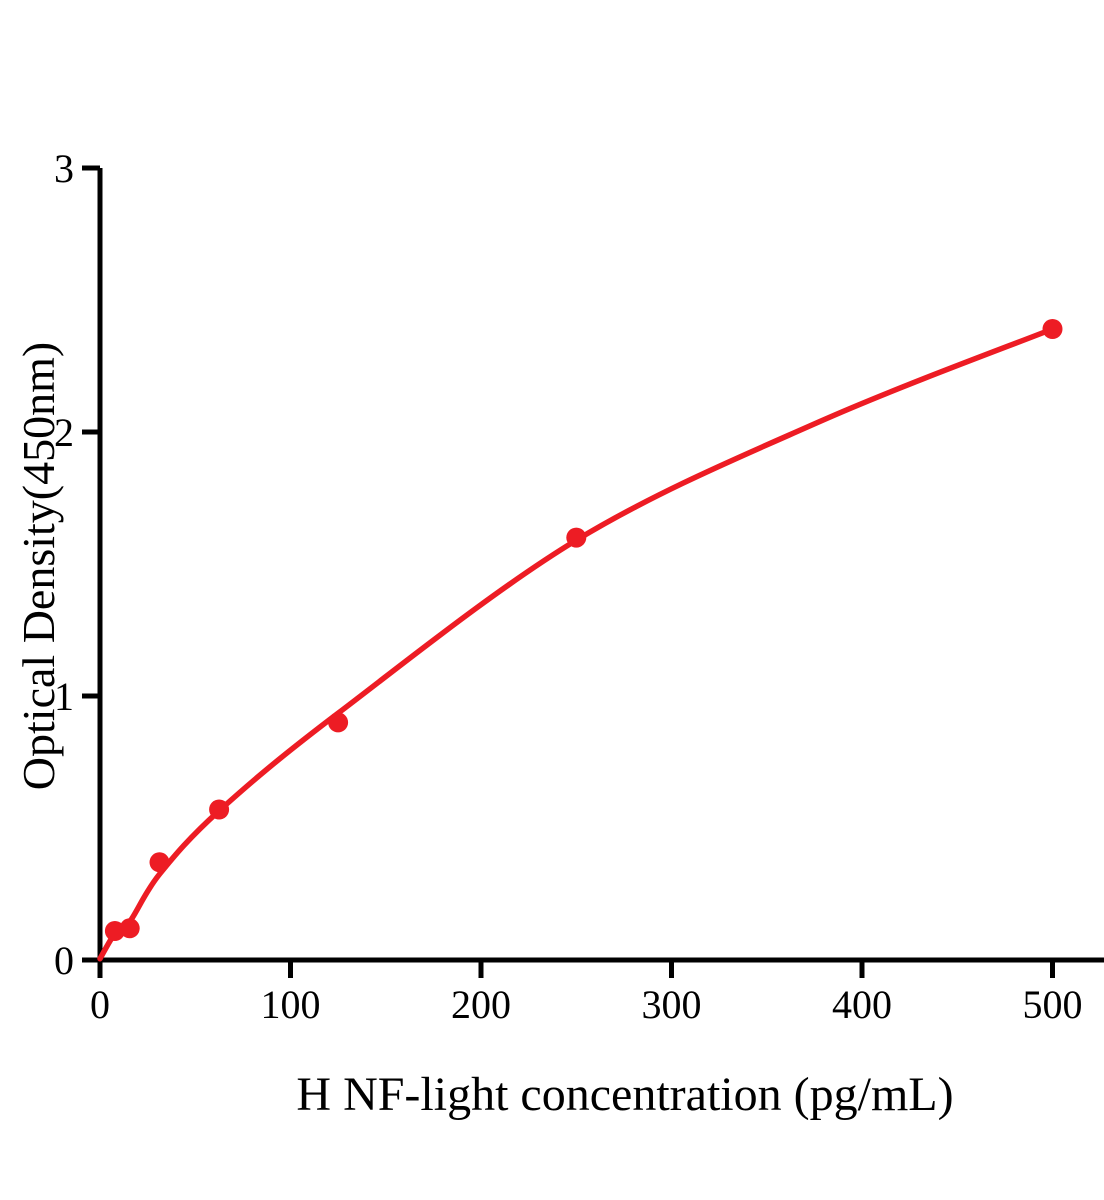 The width and height of the screenshot is (1104, 1200). Describe the element at coordinates (1053, 1004) in the screenshot. I see `x-tick-label: 500` at that location.